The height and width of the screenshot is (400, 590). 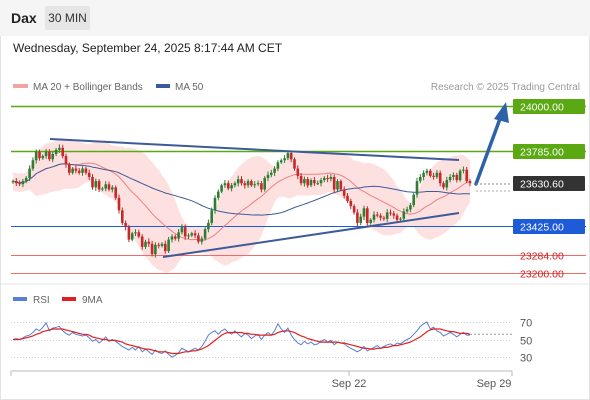 I want to click on timeframe-button: 30 MIN, so click(x=67, y=18).